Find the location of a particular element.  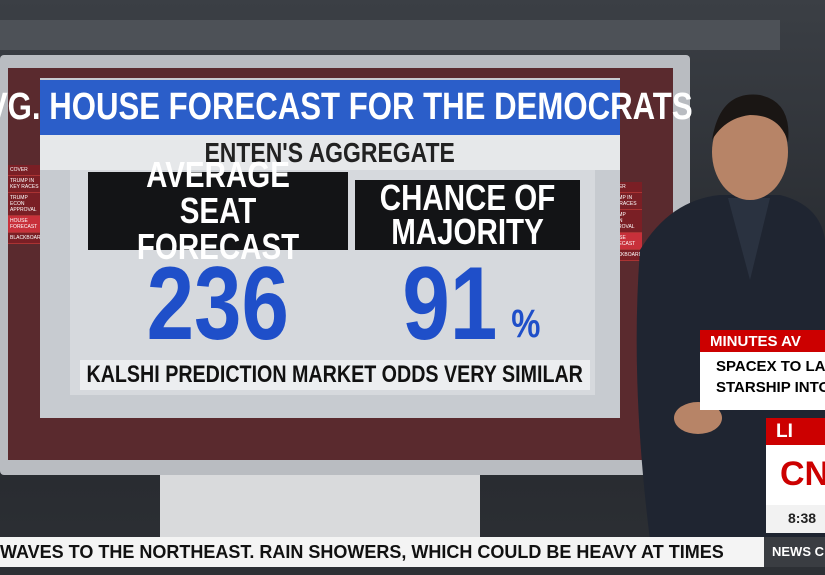

panel-header-text: CHANCE OF MAJORITY is located at coordinates (467, 214).